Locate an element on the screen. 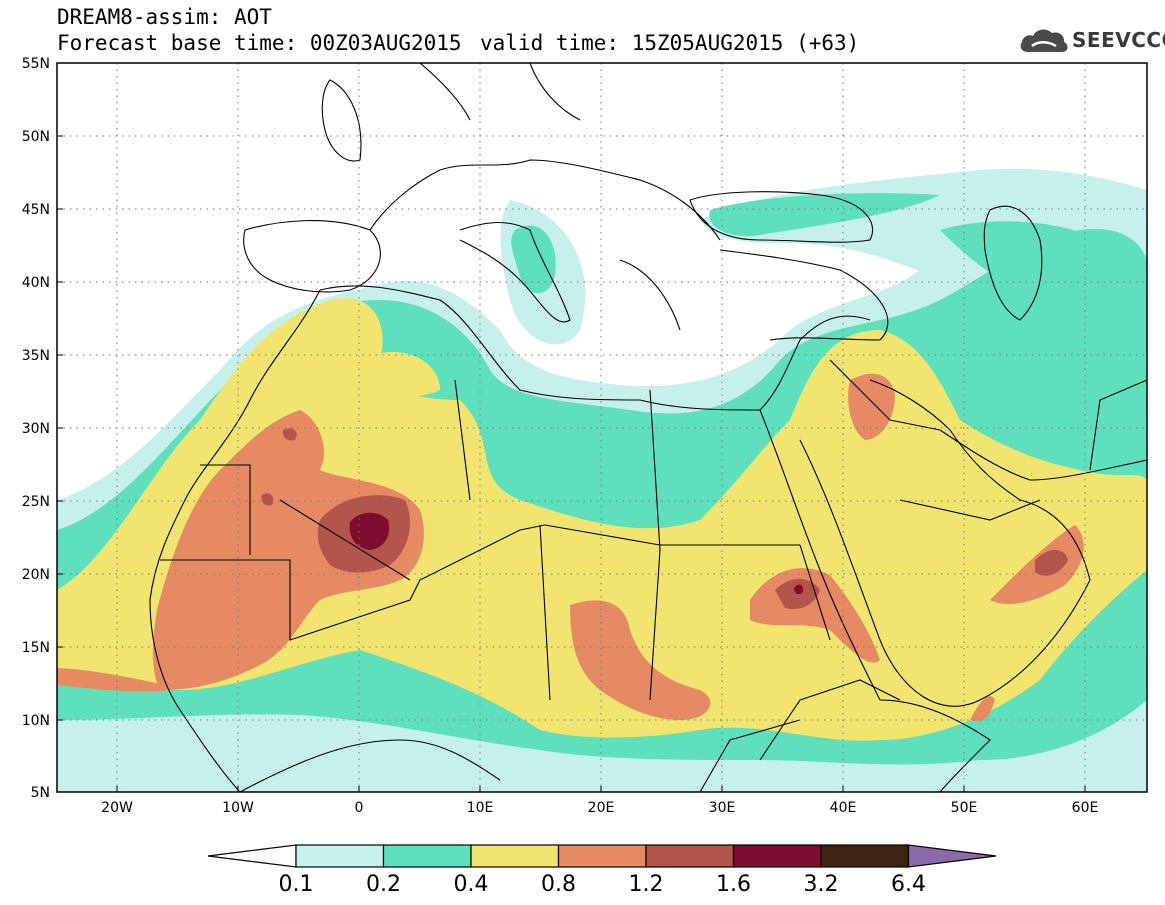  coastline-europe is located at coordinates (545, 200).